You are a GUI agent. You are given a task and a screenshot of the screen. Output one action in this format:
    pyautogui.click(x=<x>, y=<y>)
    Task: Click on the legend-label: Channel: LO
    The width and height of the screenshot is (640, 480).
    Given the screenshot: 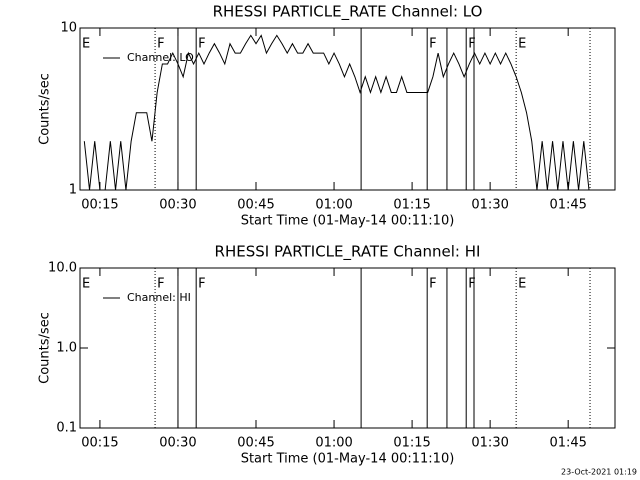 What is the action you would take?
    pyautogui.click(x=160, y=57)
    